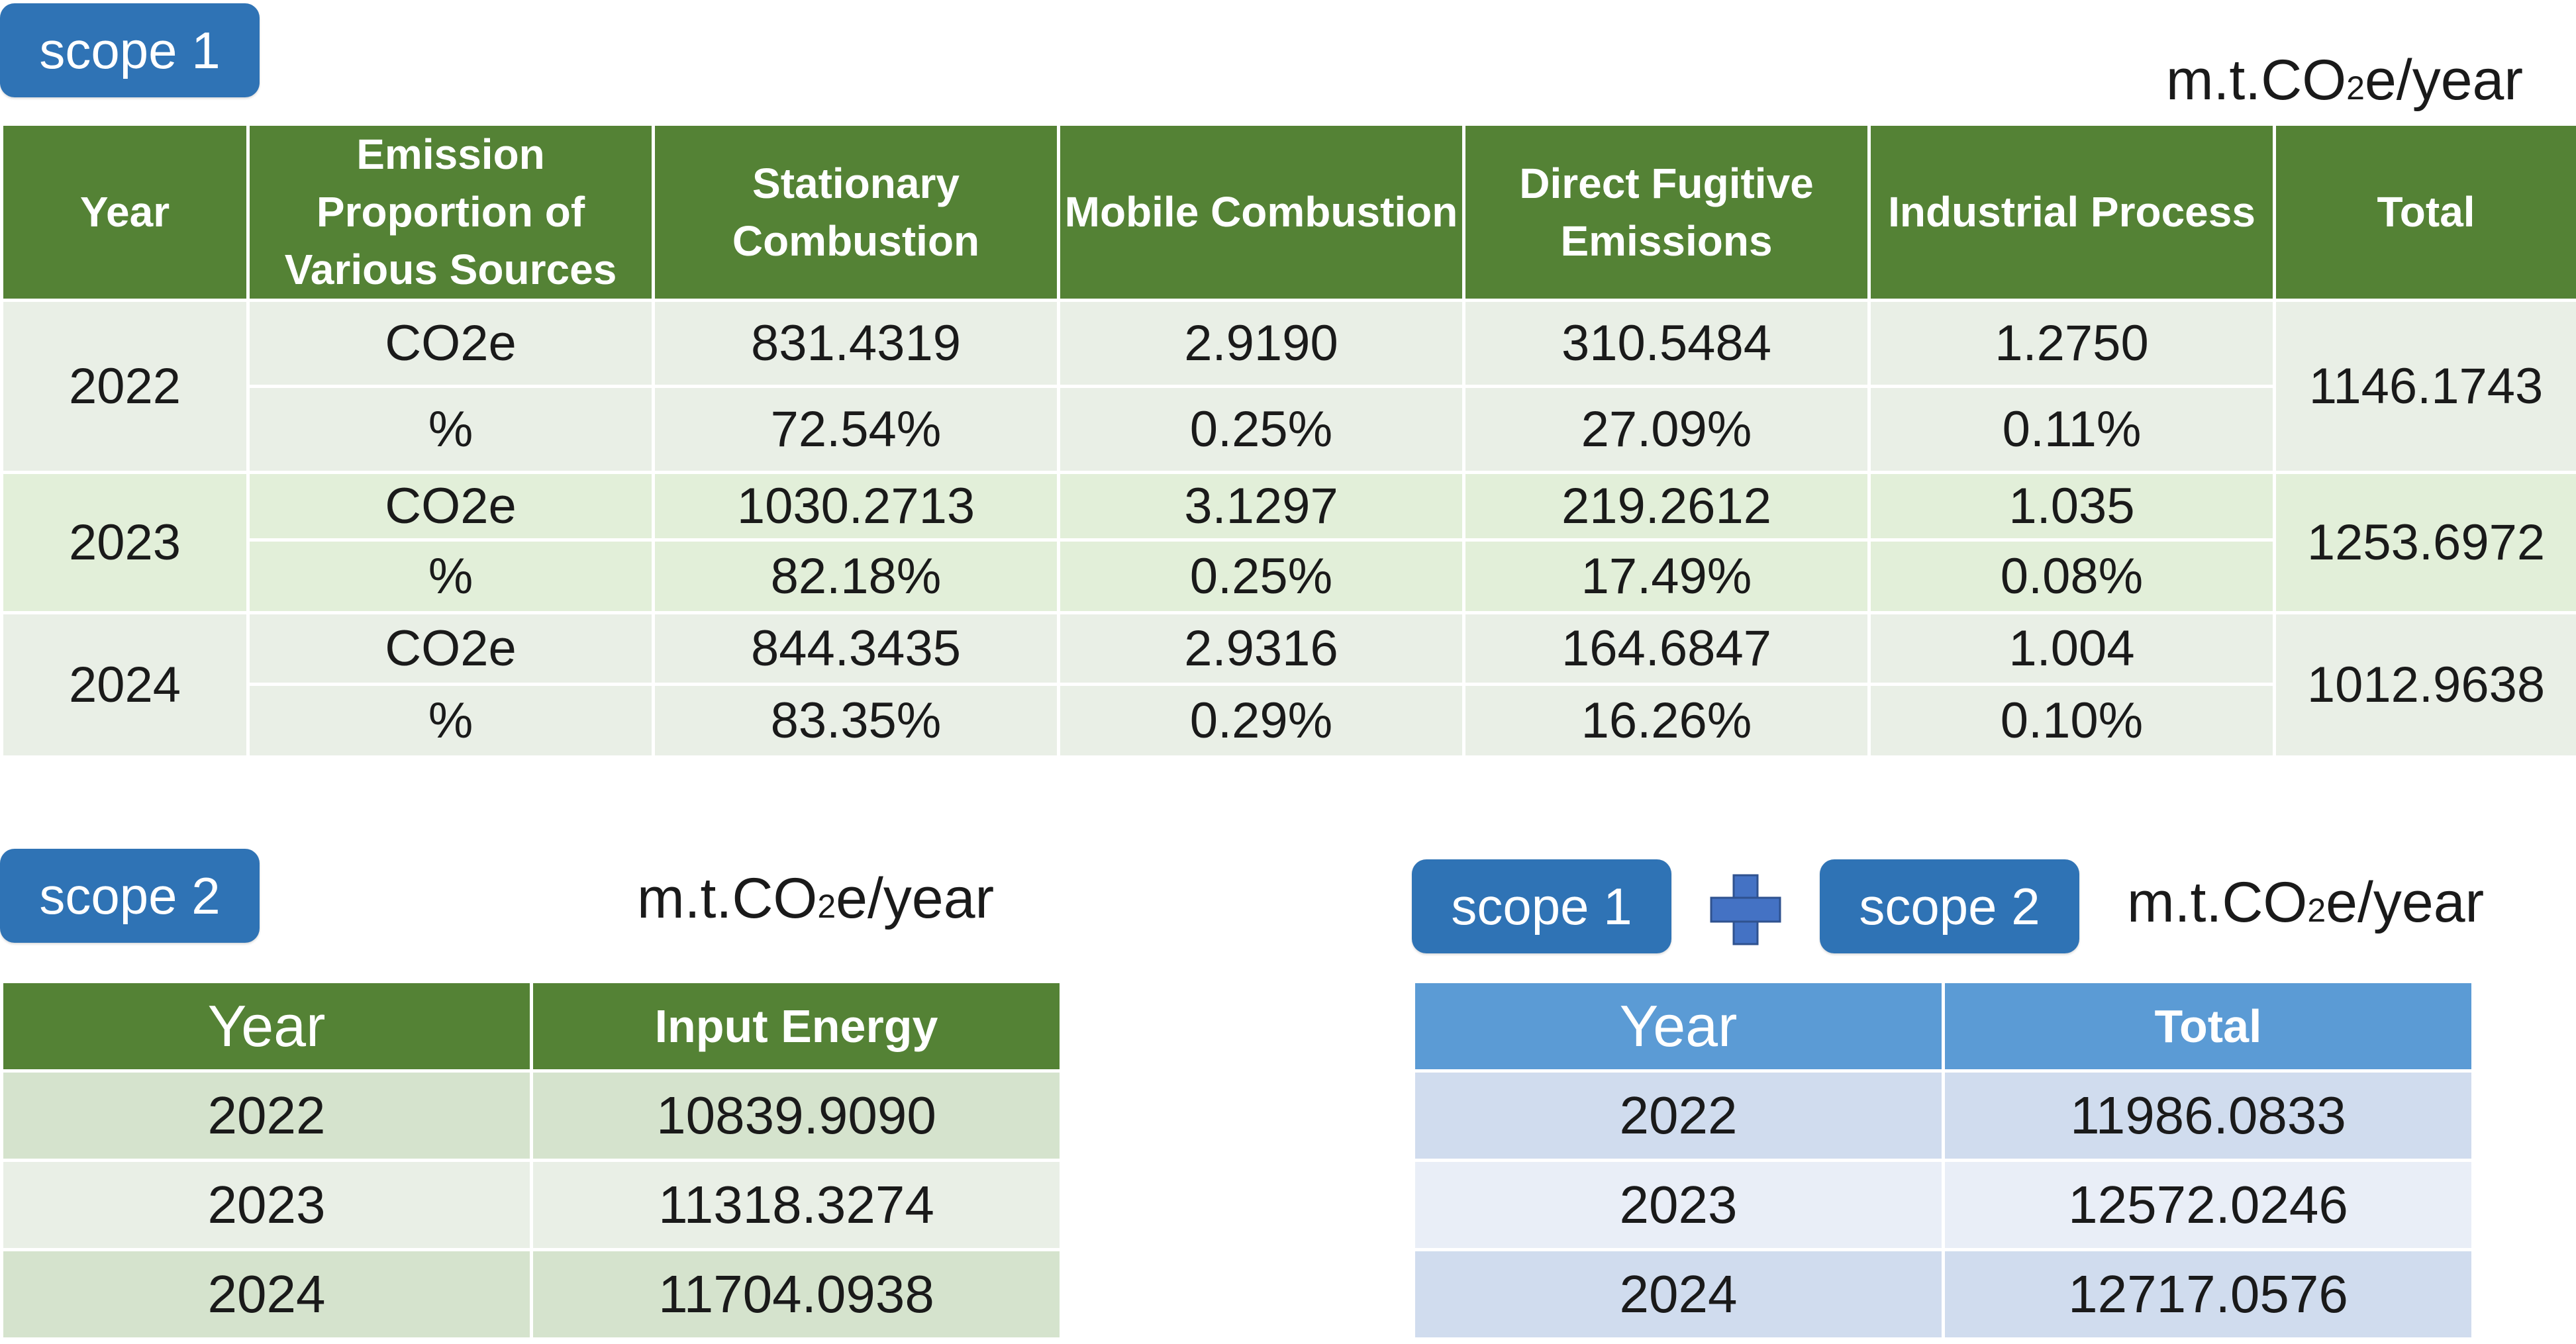  What do you see at coordinates (856, 343) in the screenshot?
I see `value-cell: 831.4319` at bounding box center [856, 343].